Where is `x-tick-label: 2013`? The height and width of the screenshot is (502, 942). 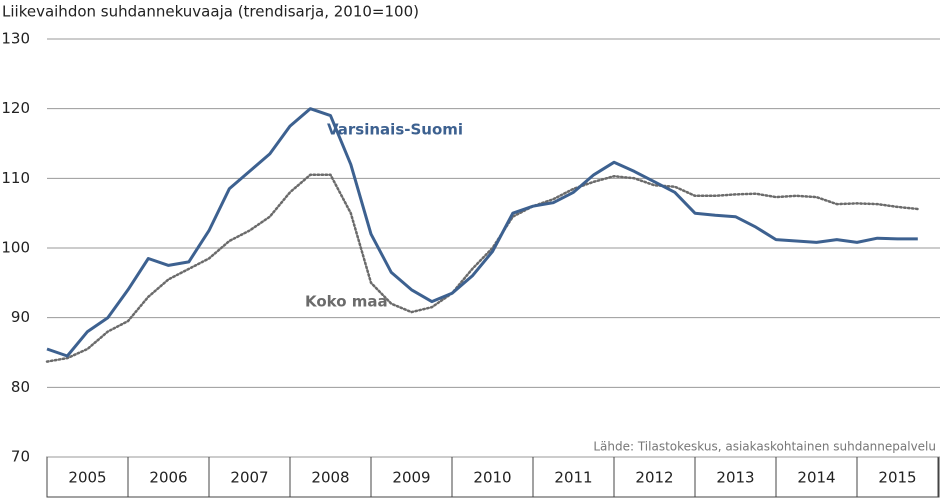 x-tick-label: 2013 is located at coordinates (735, 478).